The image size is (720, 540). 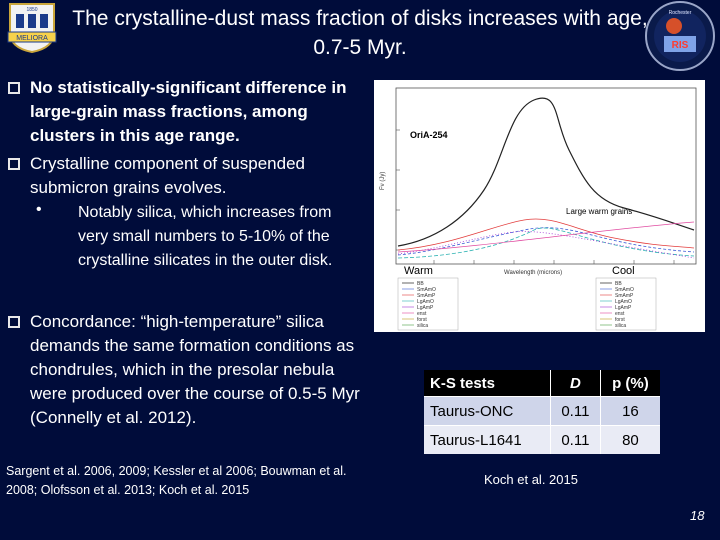 What do you see at coordinates (680, 45) in the screenshot?
I see `svg-text: RIS` at bounding box center [680, 45].